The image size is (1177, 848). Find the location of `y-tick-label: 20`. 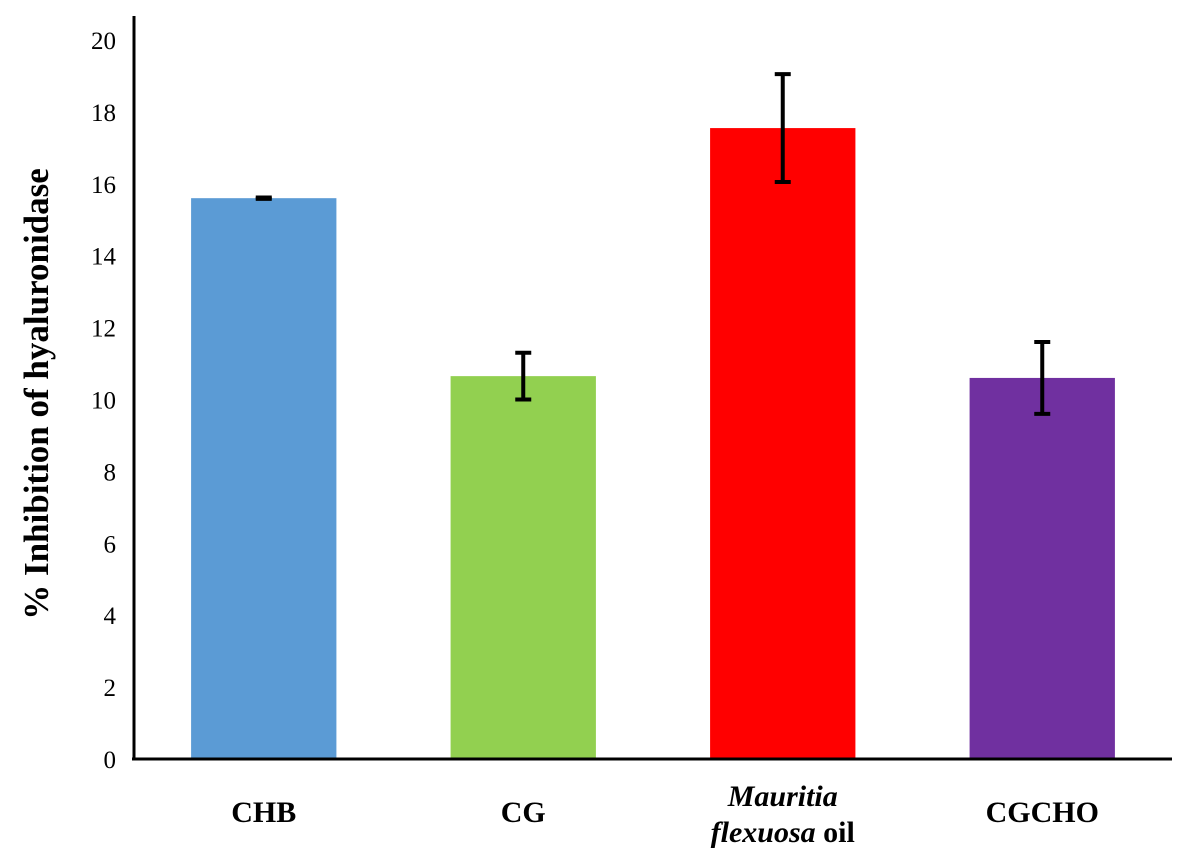

y-tick-label: 20 is located at coordinates (103, 41).